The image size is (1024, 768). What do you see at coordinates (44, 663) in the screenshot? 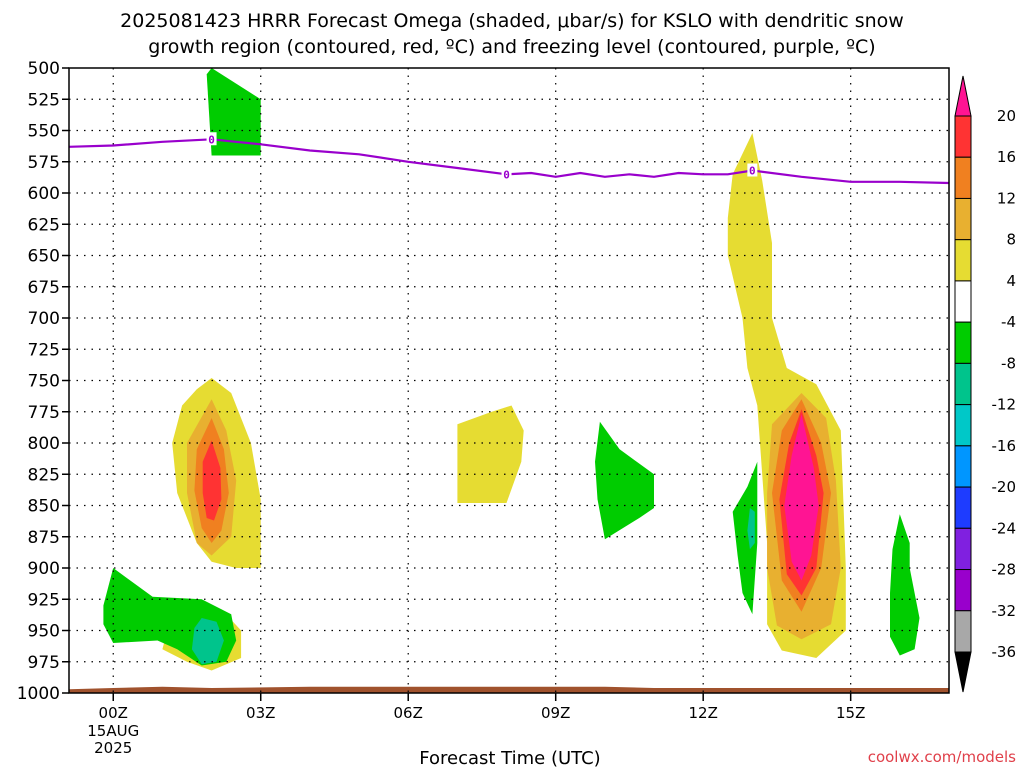
I see `y-tick-label-975: 975` at bounding box center [44, 663].